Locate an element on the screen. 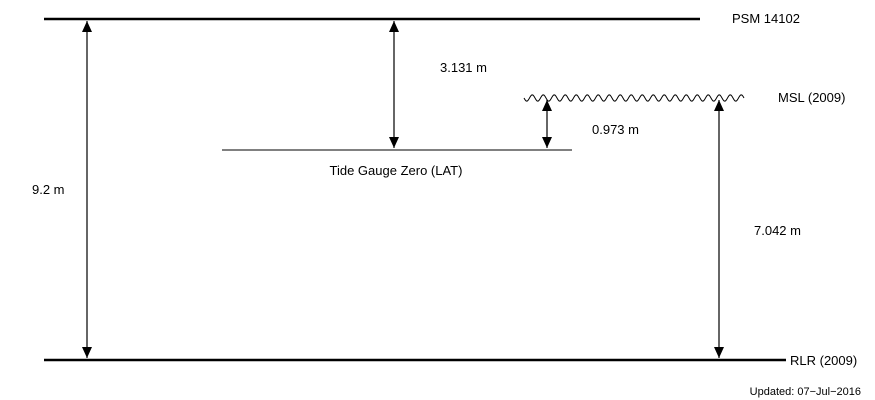  updated-date: Updated: 07−Jul−2016 is located at coordinates (805, 392).